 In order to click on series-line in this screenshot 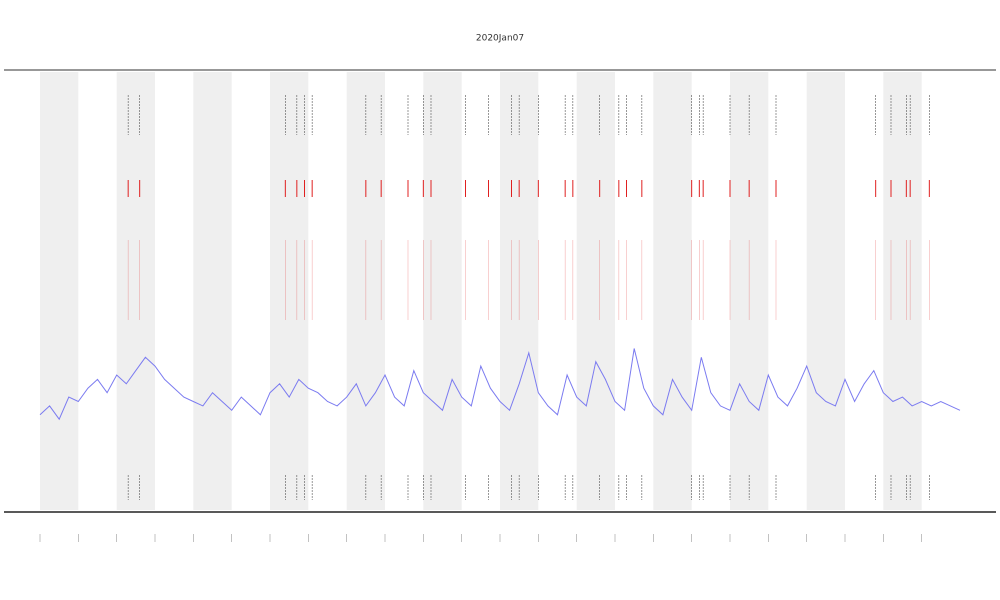, I will do `click(500, 384)`.